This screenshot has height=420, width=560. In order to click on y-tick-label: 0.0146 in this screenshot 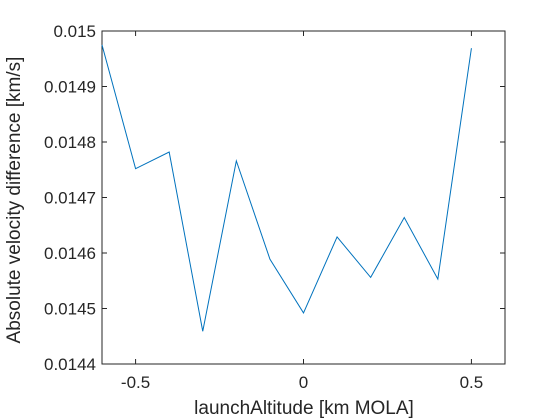, I will do `click(70, 253)`.